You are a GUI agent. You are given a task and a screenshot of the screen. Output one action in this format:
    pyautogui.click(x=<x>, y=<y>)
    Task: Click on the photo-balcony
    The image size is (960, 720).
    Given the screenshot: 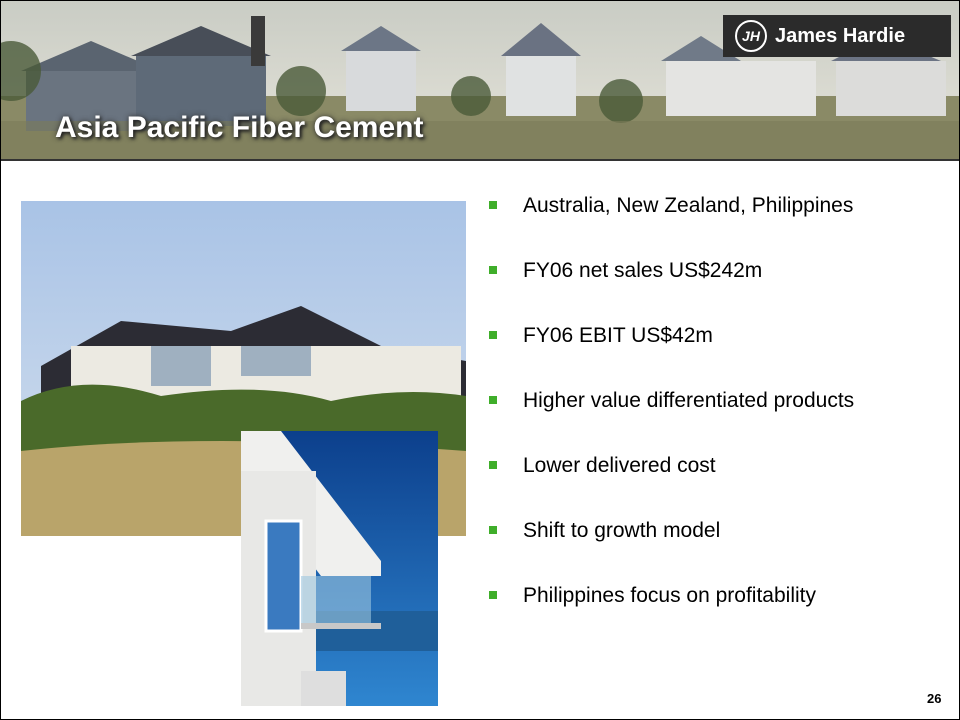 What is the action you would take?
    pyautogui.click(x=339, y=568)
    